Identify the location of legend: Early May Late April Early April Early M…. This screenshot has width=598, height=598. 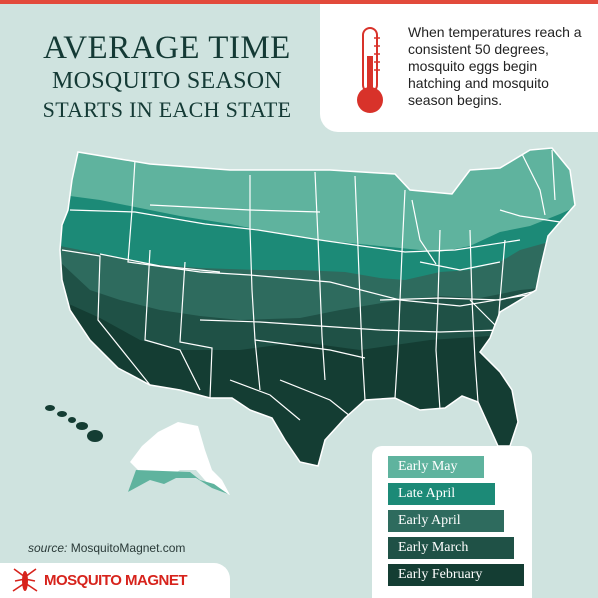
(452, 522).